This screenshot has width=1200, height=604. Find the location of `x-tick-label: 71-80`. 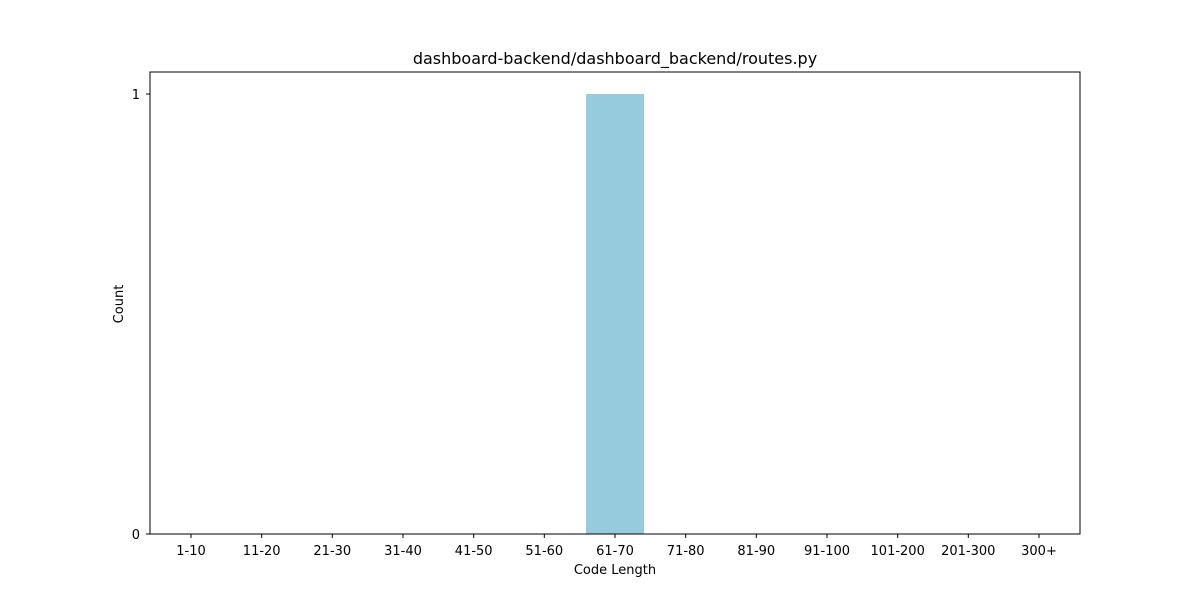

x-tick-label: 71-80 is located at coordinates (686, 551).